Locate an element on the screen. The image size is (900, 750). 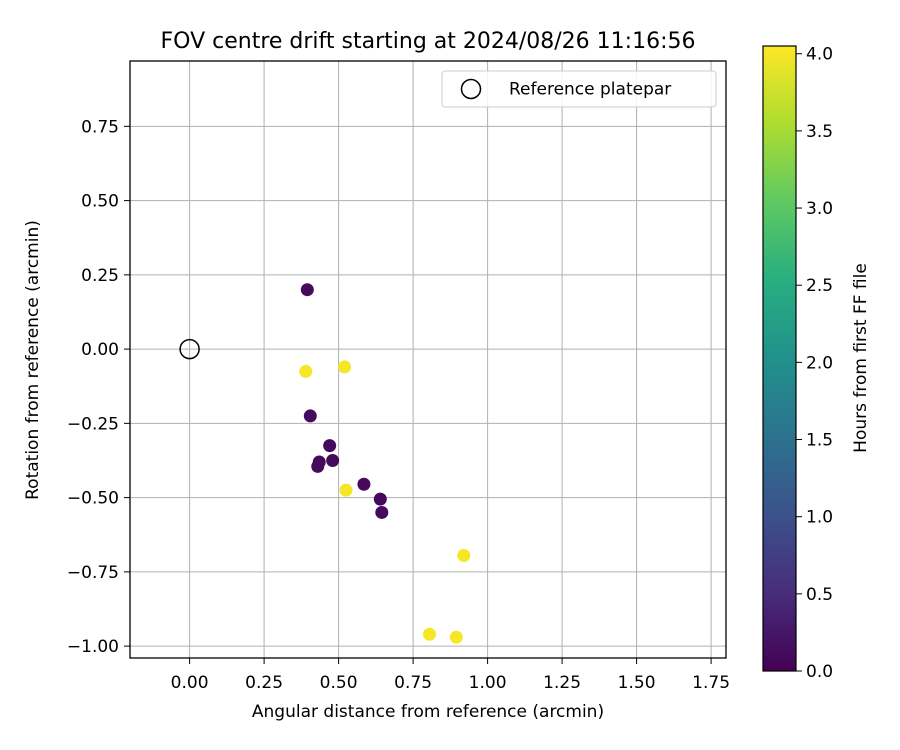
y-tick-label: 0.25 is located at coordinates (100, 276).